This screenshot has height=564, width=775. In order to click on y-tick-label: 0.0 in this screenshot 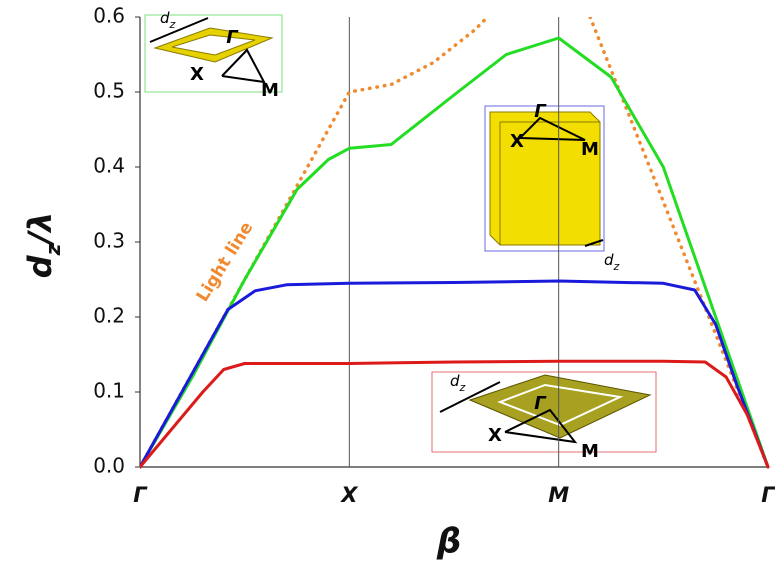, I will do `click(109, 466)`.